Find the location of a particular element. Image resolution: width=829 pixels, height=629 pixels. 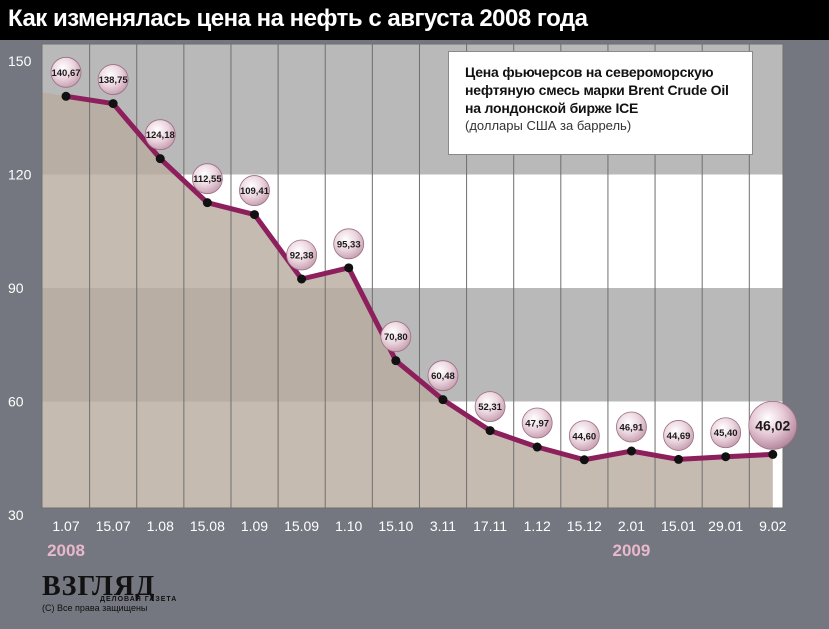

data-label: 46,02 is located at coordinates (772, 425).